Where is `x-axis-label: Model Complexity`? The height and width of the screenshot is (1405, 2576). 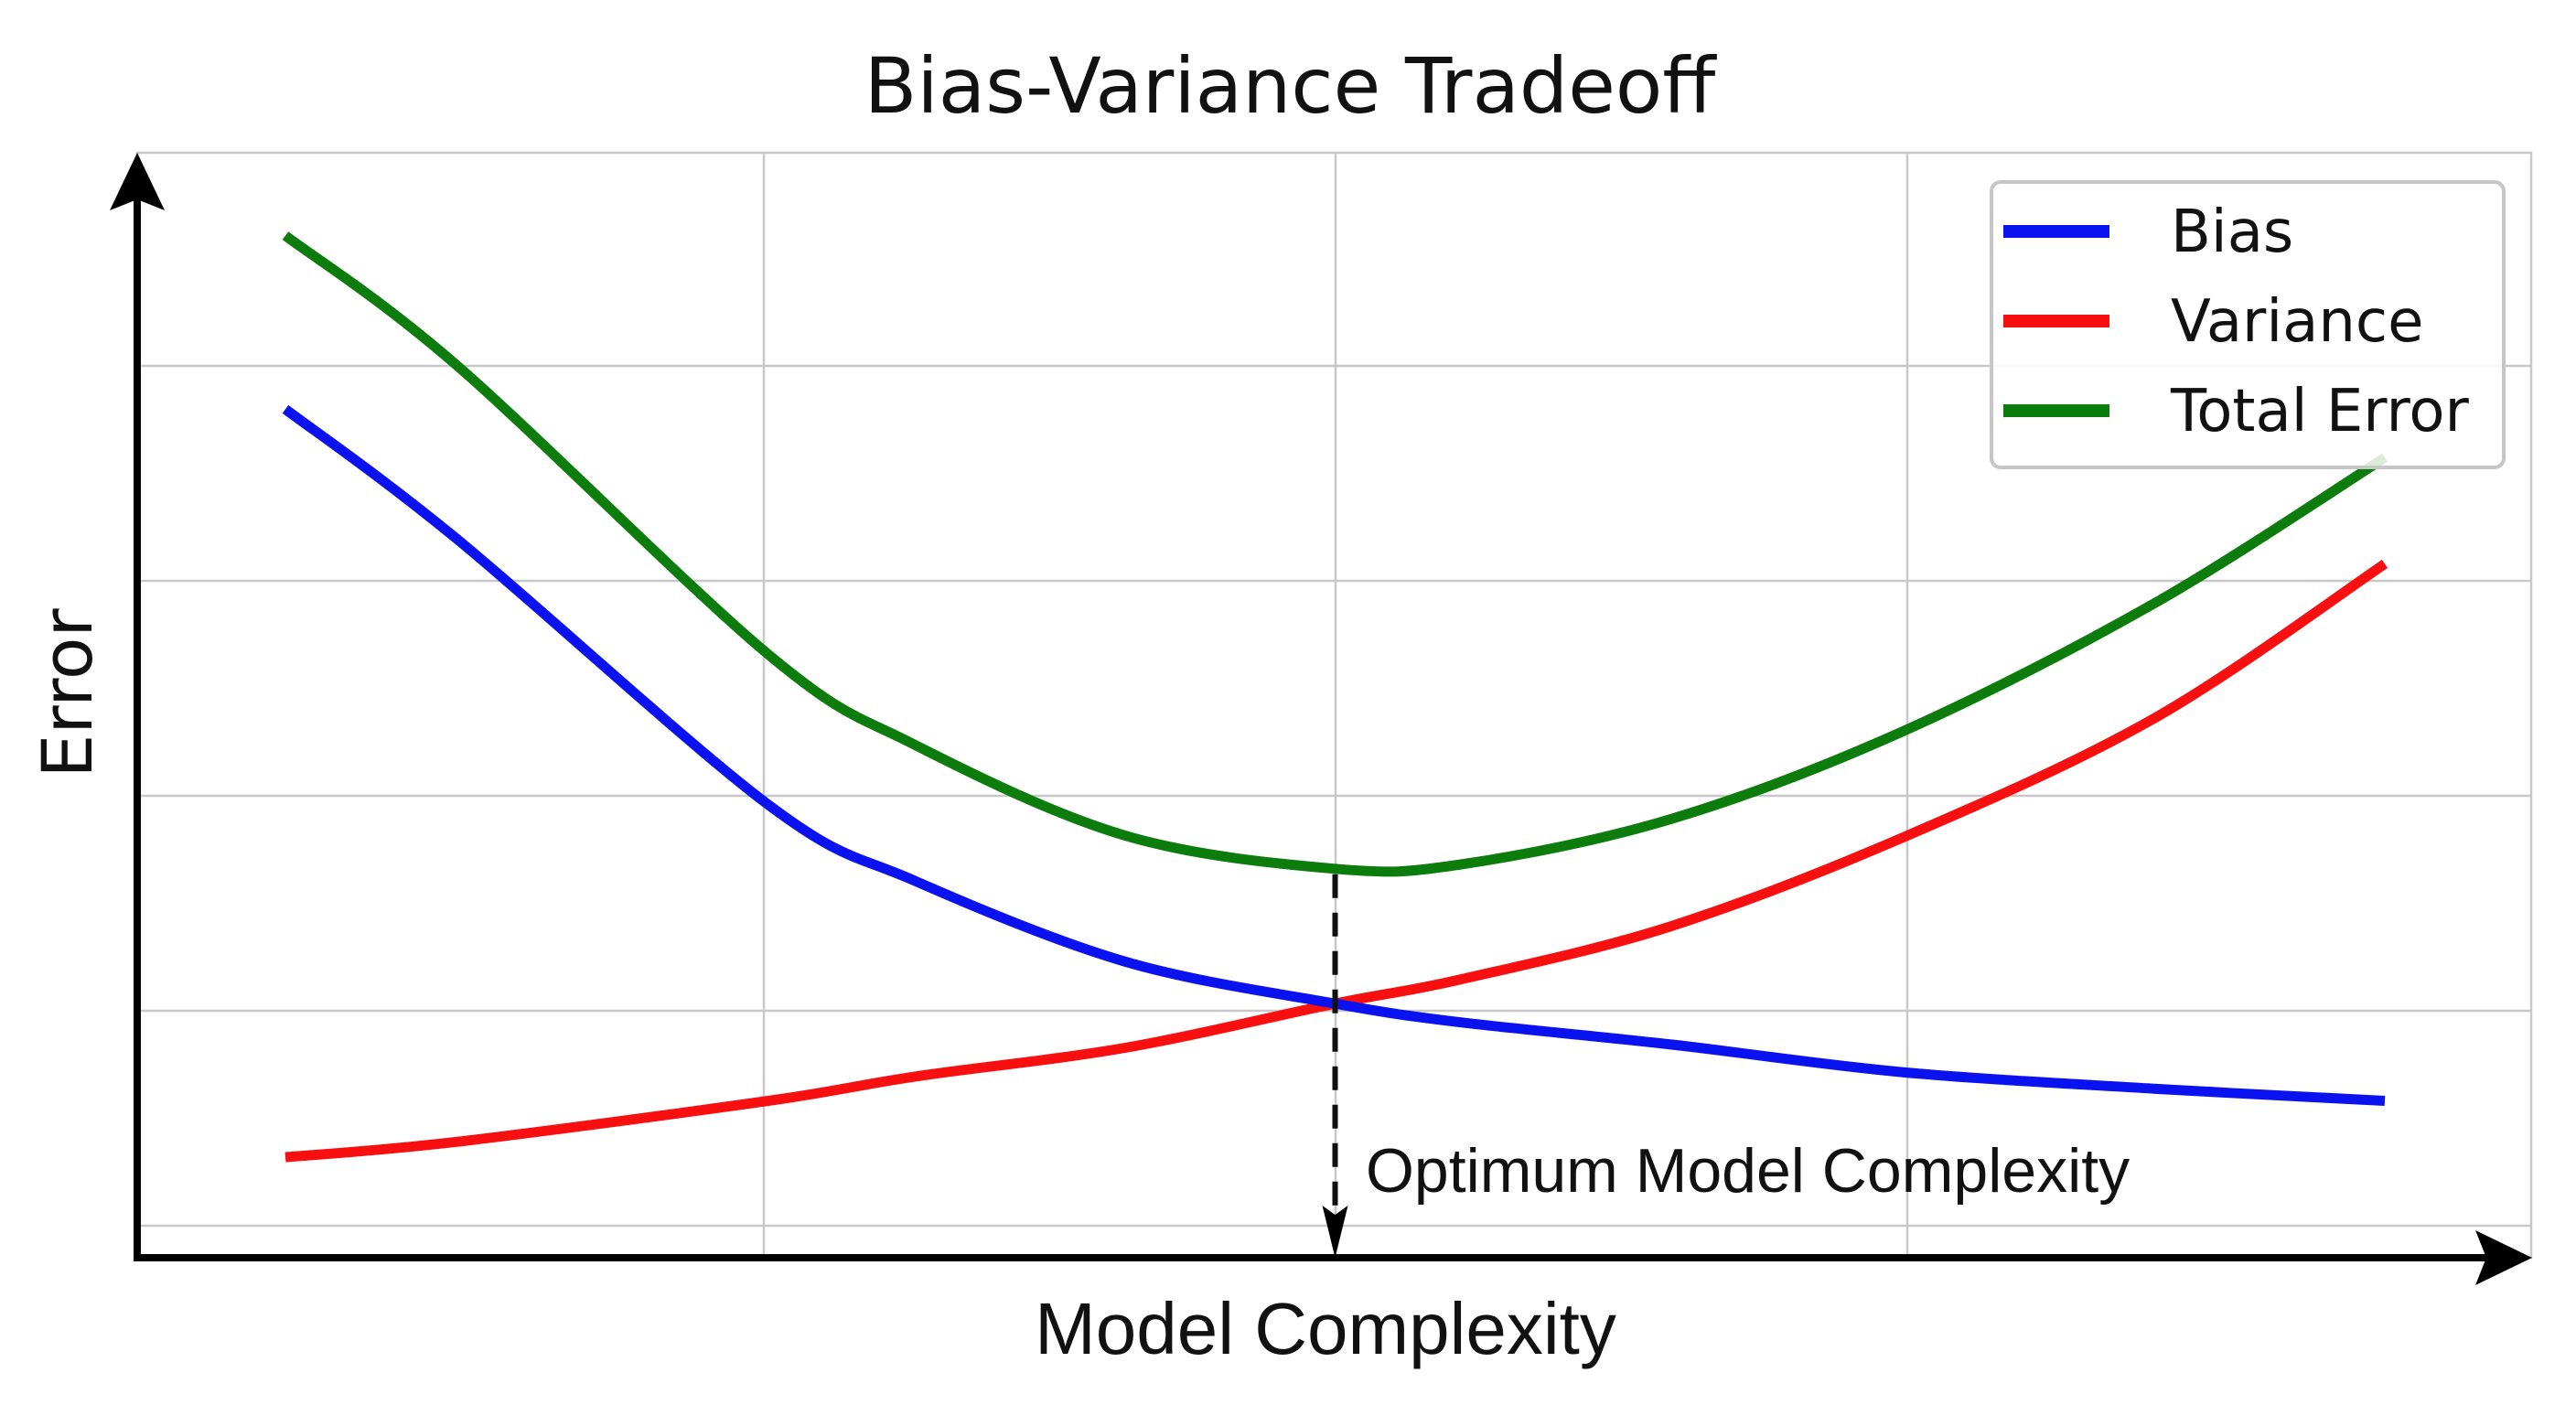
x-axis-label: Model Complexity is located at coordinates (1325, 1328).